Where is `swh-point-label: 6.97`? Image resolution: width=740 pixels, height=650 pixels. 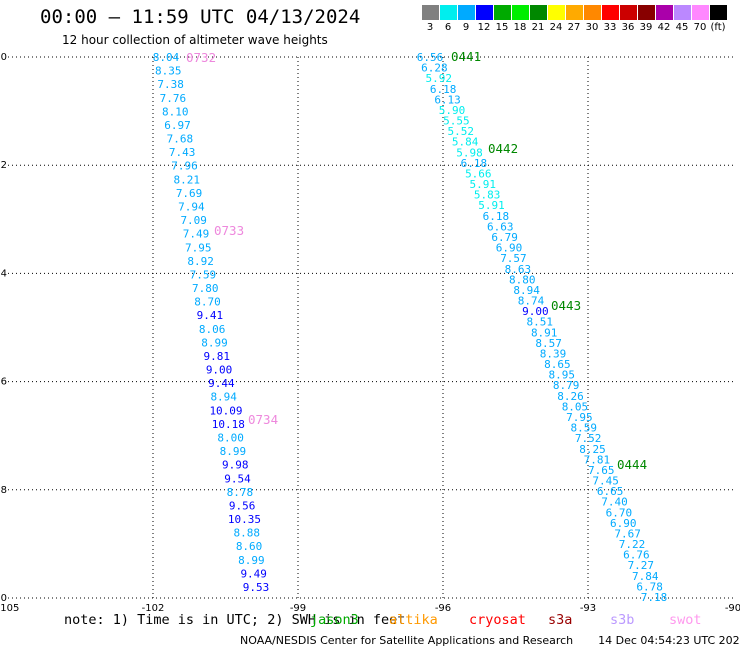
swh-point-label: 6.97 is located at coordinates (177, 125).